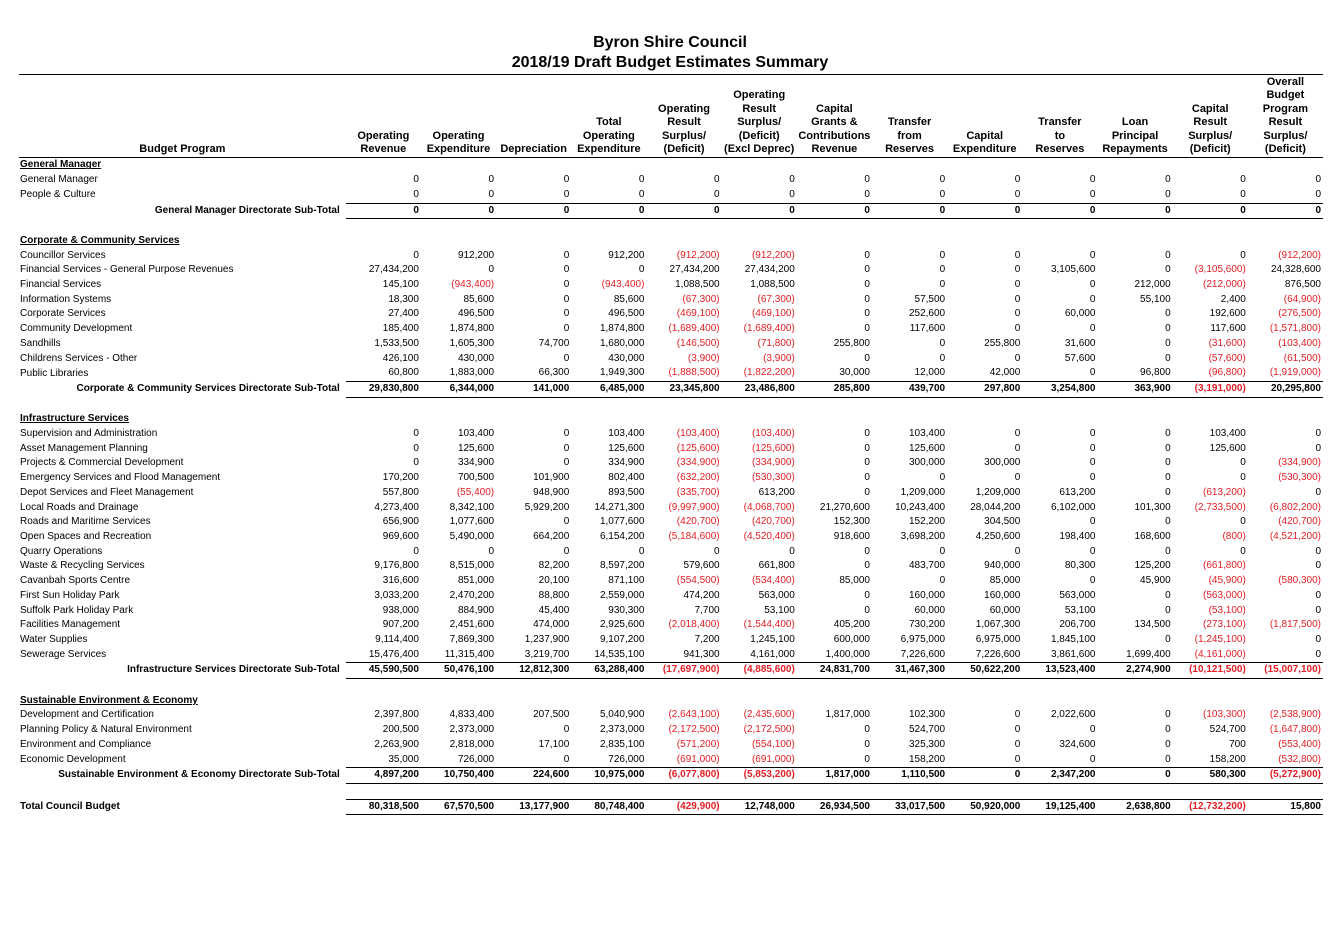 This screenshot has width=1340, height=947. I want to click on value-cell: 1,874,800, so click(472, 329).